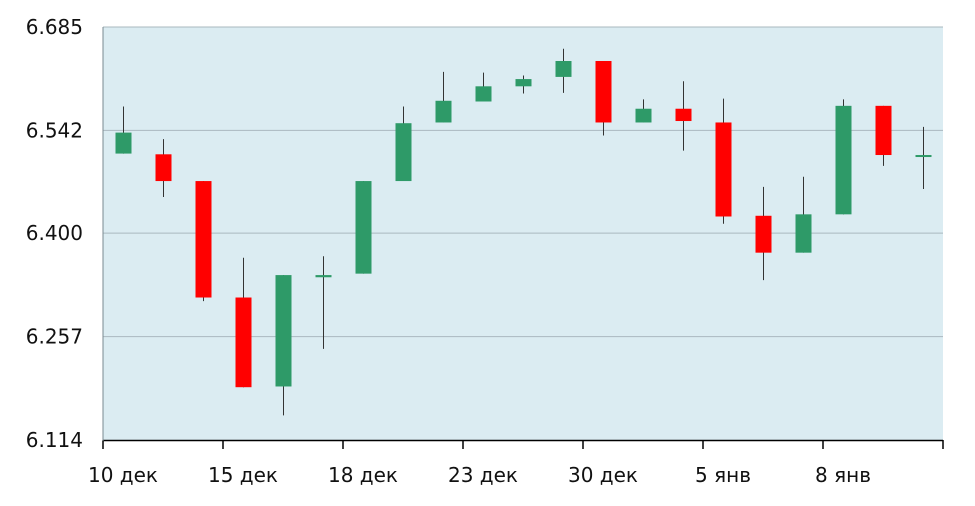 The image size is (975, 506). Describe the element at coordinates (243, 475) in the screenshot. I see `x-tick-label: 15 дек` at that location.